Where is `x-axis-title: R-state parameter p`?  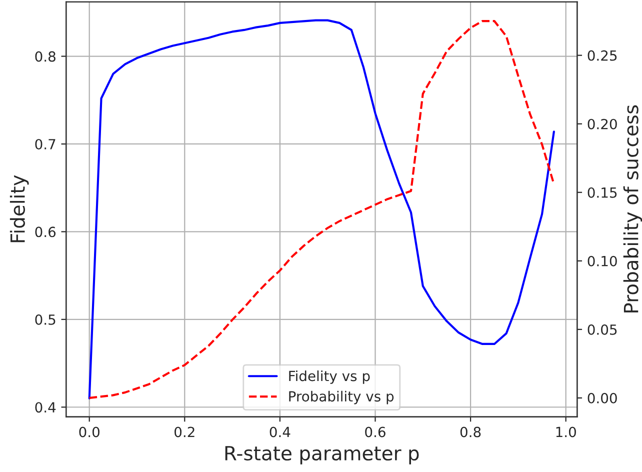 x-axis-title: R-state parameter p is located at coordinates (322, 455).